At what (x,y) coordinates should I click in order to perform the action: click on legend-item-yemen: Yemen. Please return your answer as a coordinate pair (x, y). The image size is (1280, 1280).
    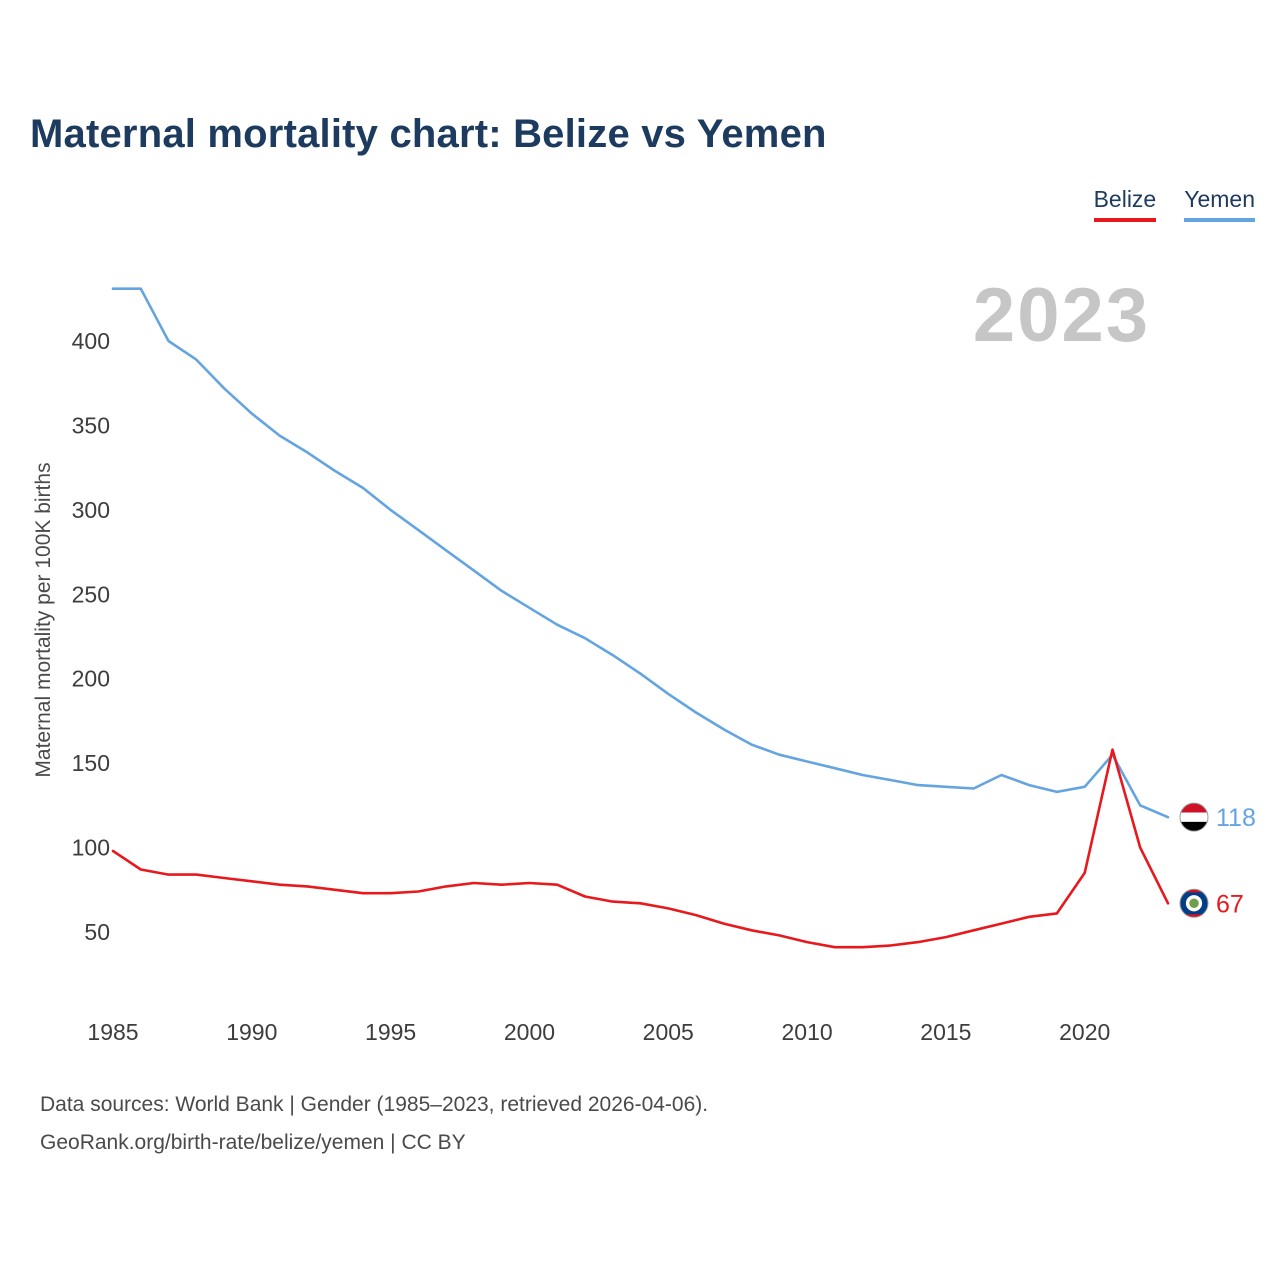
    Looking at the image, I should click on (1219, 204).